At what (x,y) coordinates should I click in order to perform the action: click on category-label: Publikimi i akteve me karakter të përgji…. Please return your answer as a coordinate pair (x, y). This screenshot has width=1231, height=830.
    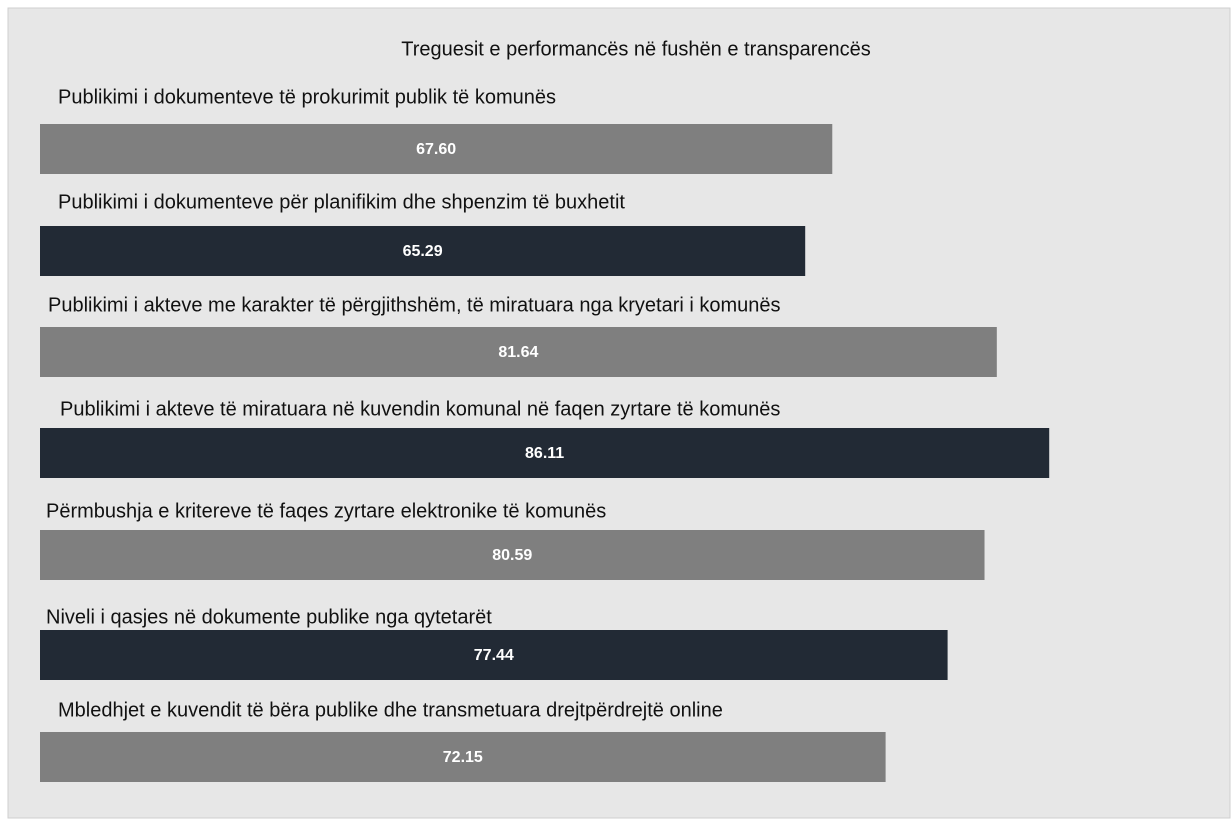
    Looking at the image, I should click on (414, 305).